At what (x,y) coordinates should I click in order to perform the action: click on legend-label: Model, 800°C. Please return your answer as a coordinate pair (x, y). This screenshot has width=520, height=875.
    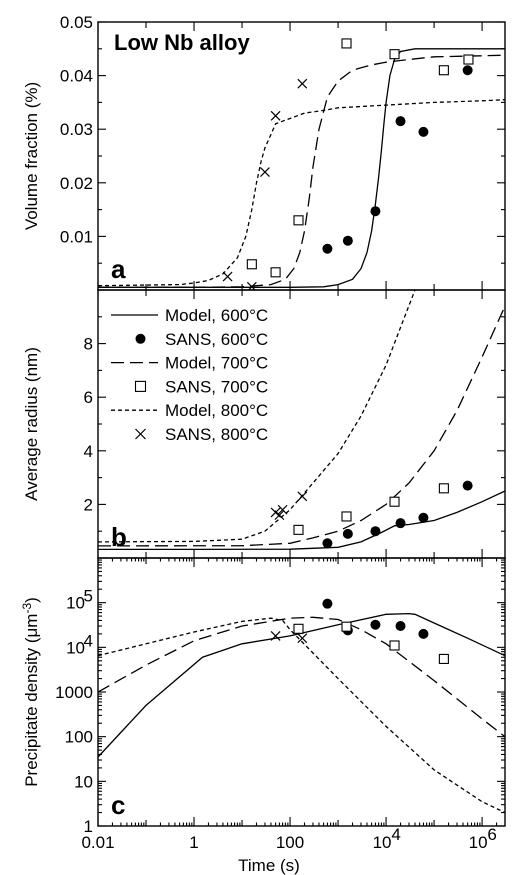
    Looking at the image, I should click on (216, 410).